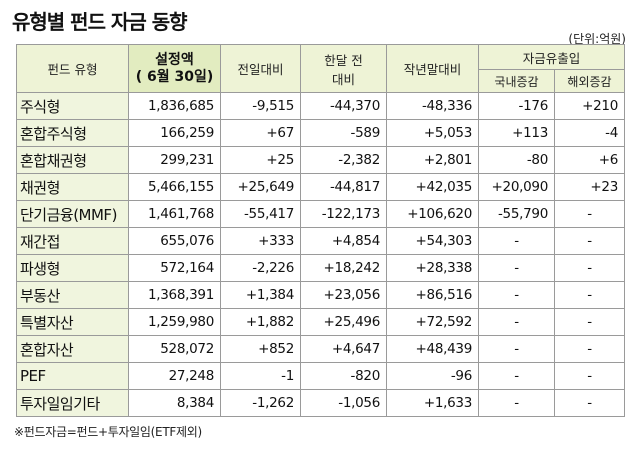 The height and width of the screenshot is (459, 640). Describe the element at coordinates (432, 106) in the screenshot. I see `row-year-end: -48,336` at that location.